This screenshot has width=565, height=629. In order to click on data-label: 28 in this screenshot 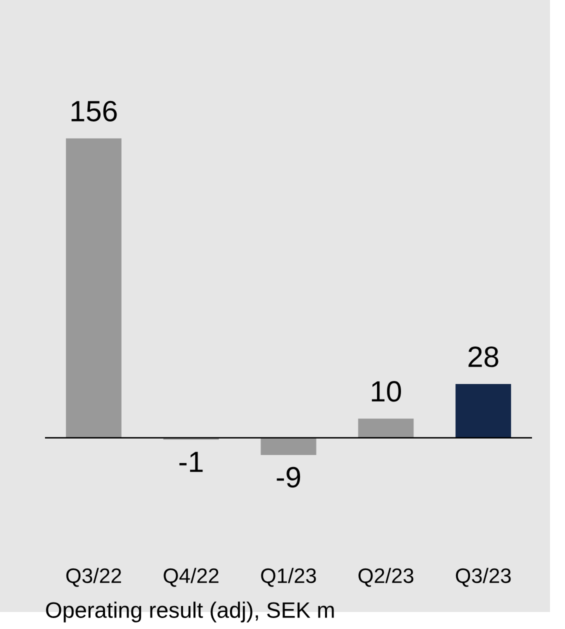, I will do `click(483, 357)`.